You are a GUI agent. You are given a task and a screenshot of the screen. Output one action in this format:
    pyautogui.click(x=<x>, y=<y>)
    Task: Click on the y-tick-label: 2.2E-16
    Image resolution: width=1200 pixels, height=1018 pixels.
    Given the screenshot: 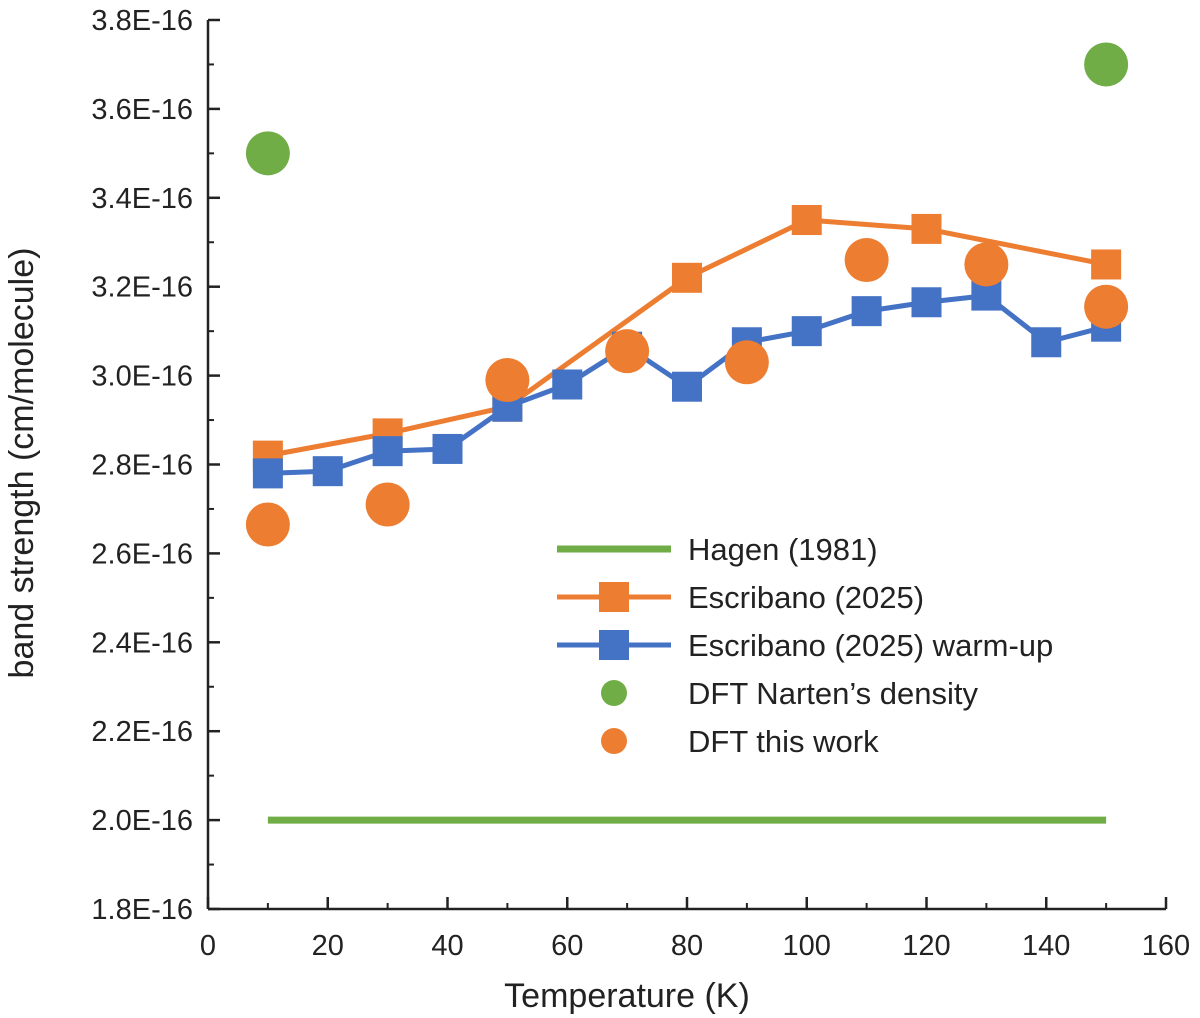 What is the action you would take?
    pyautogui.click(x=142, y=732)
    